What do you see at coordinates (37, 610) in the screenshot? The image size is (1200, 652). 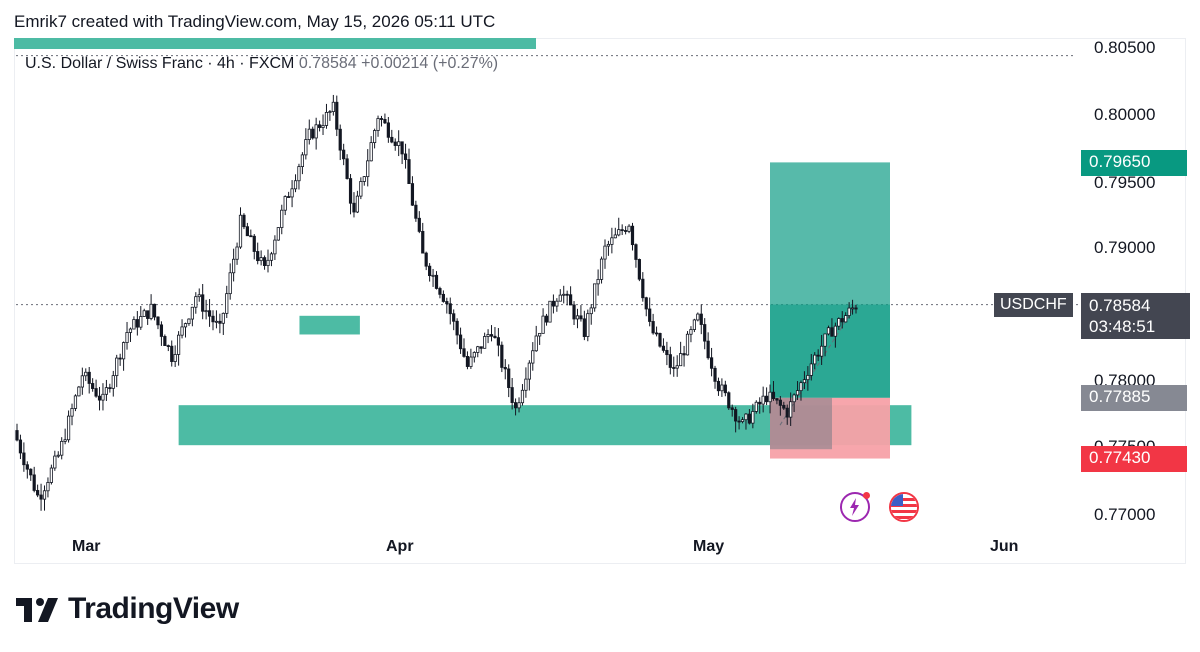 I see `tradingview-logo-icon` at bounding box center [37, 610].